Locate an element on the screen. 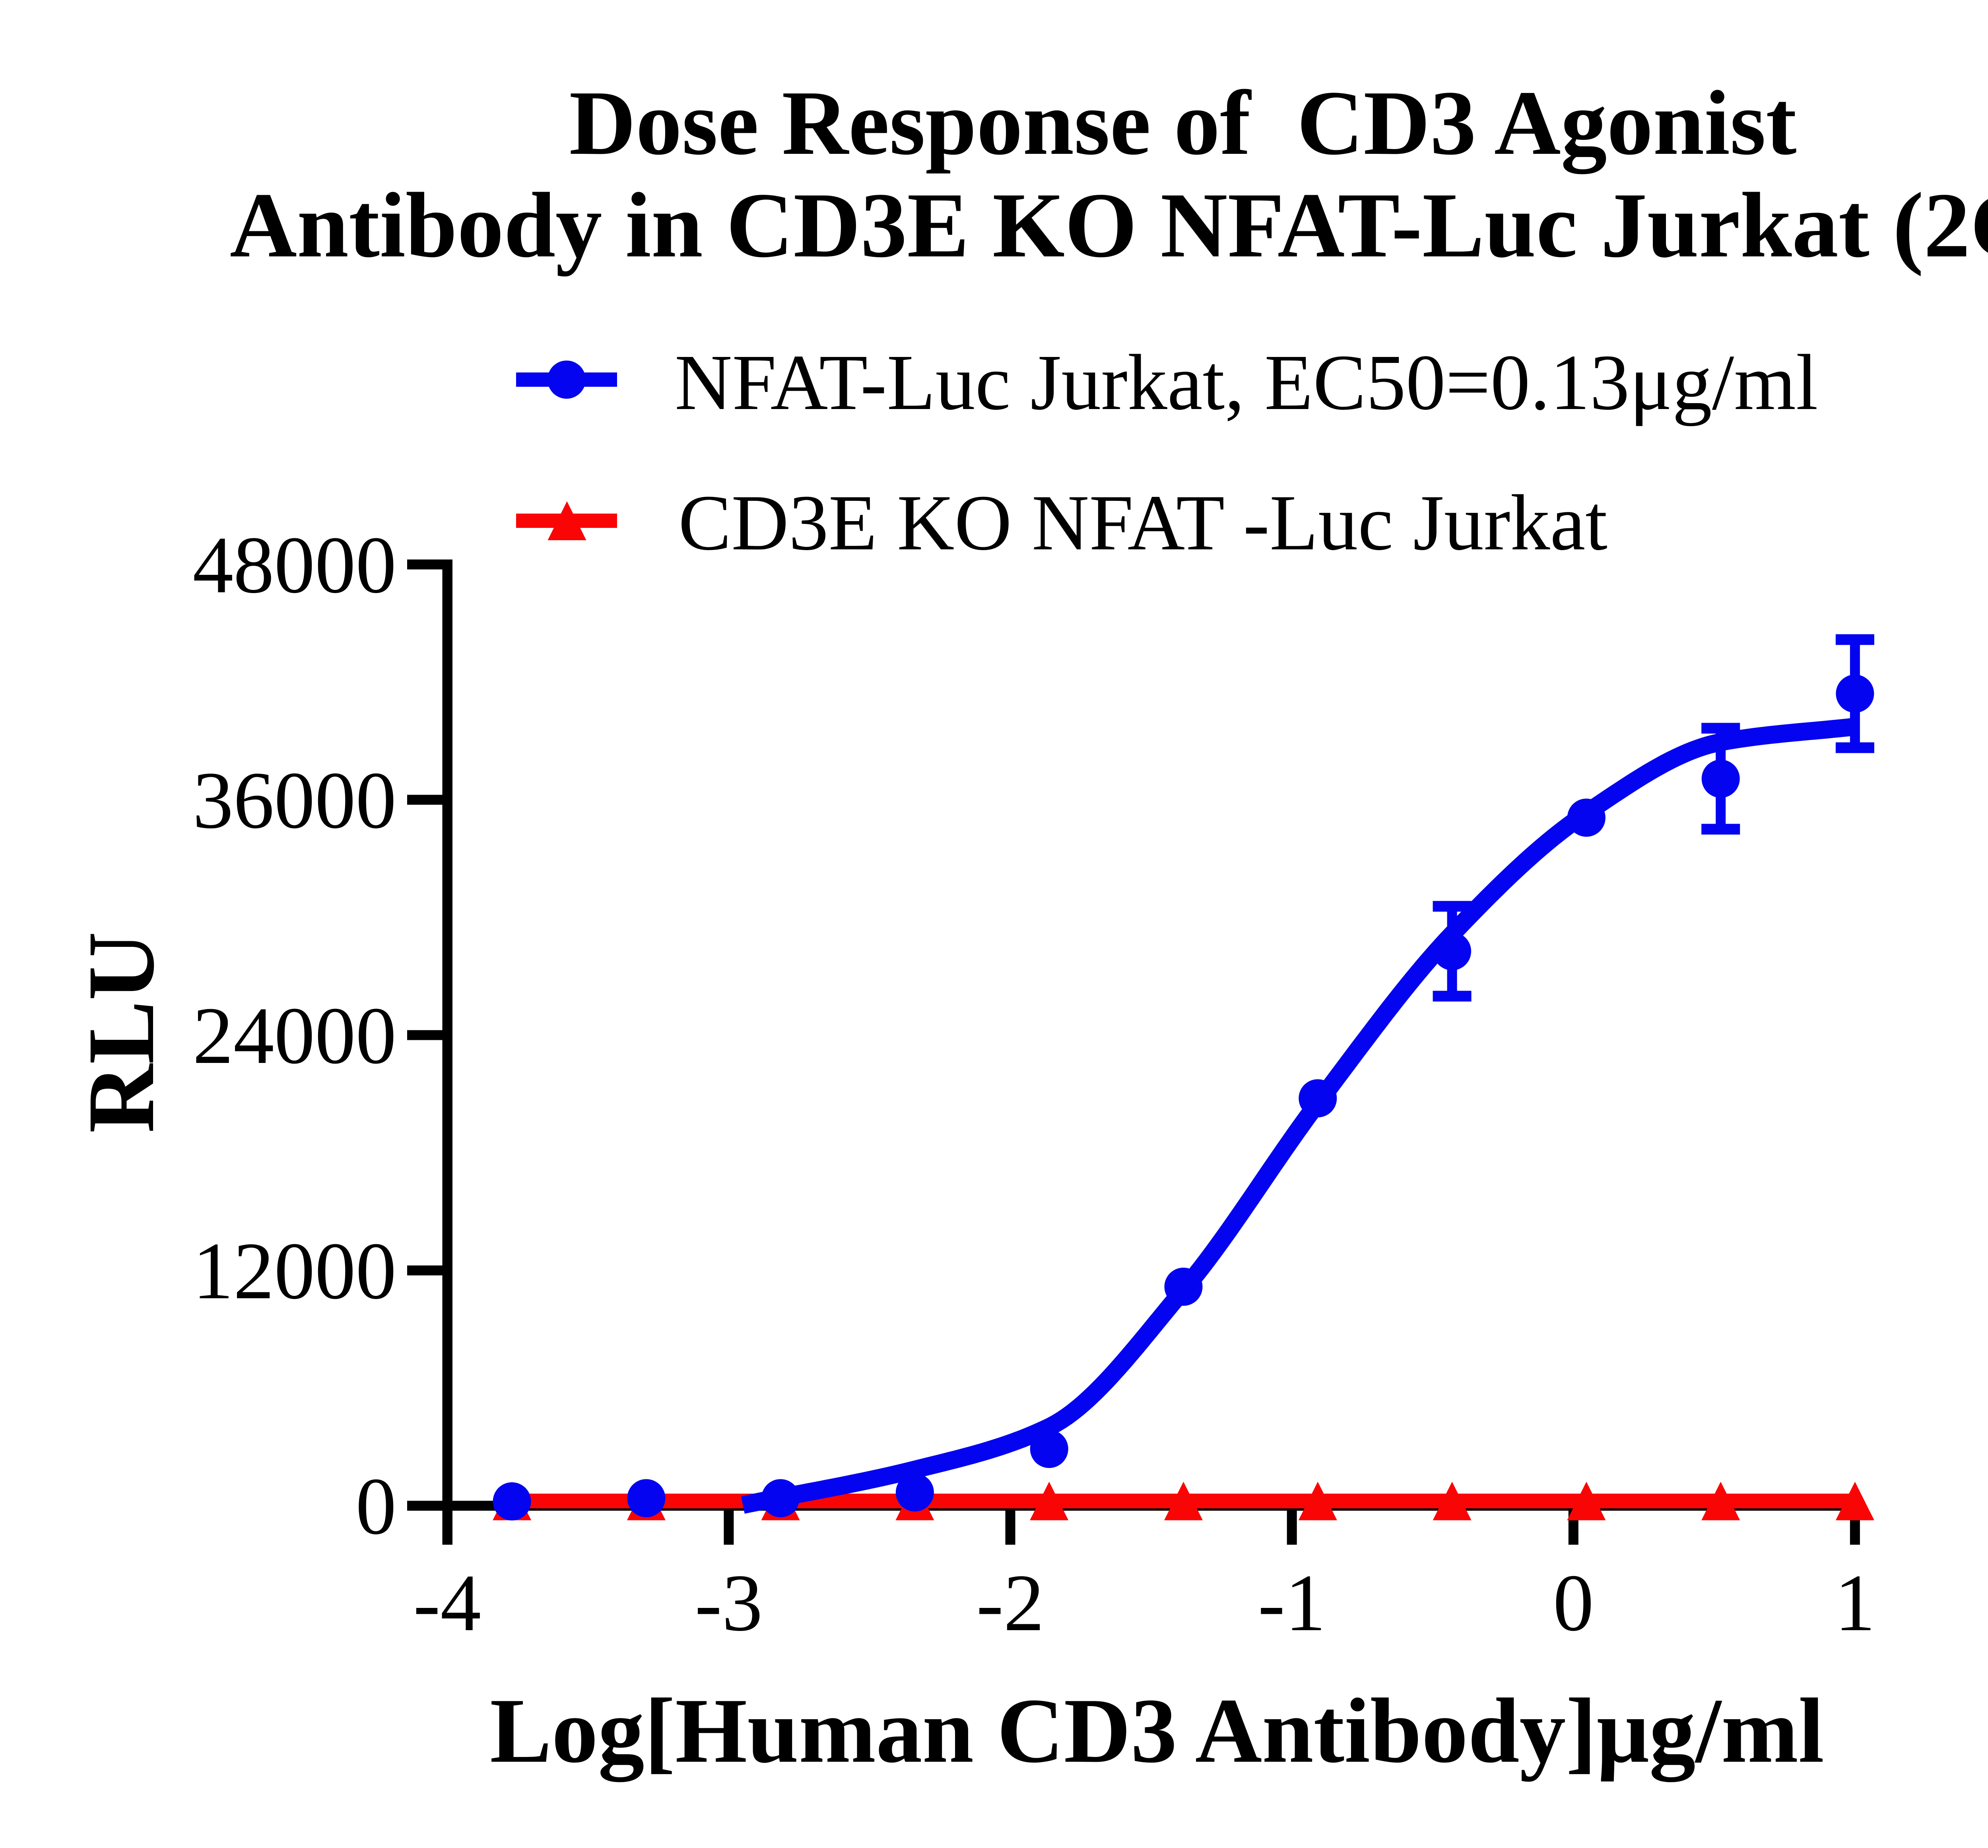 This screenshot has height=1848, width=1988. svg-text: Dose Response of CD3 Agonist is located at coordinates (1182, 123).